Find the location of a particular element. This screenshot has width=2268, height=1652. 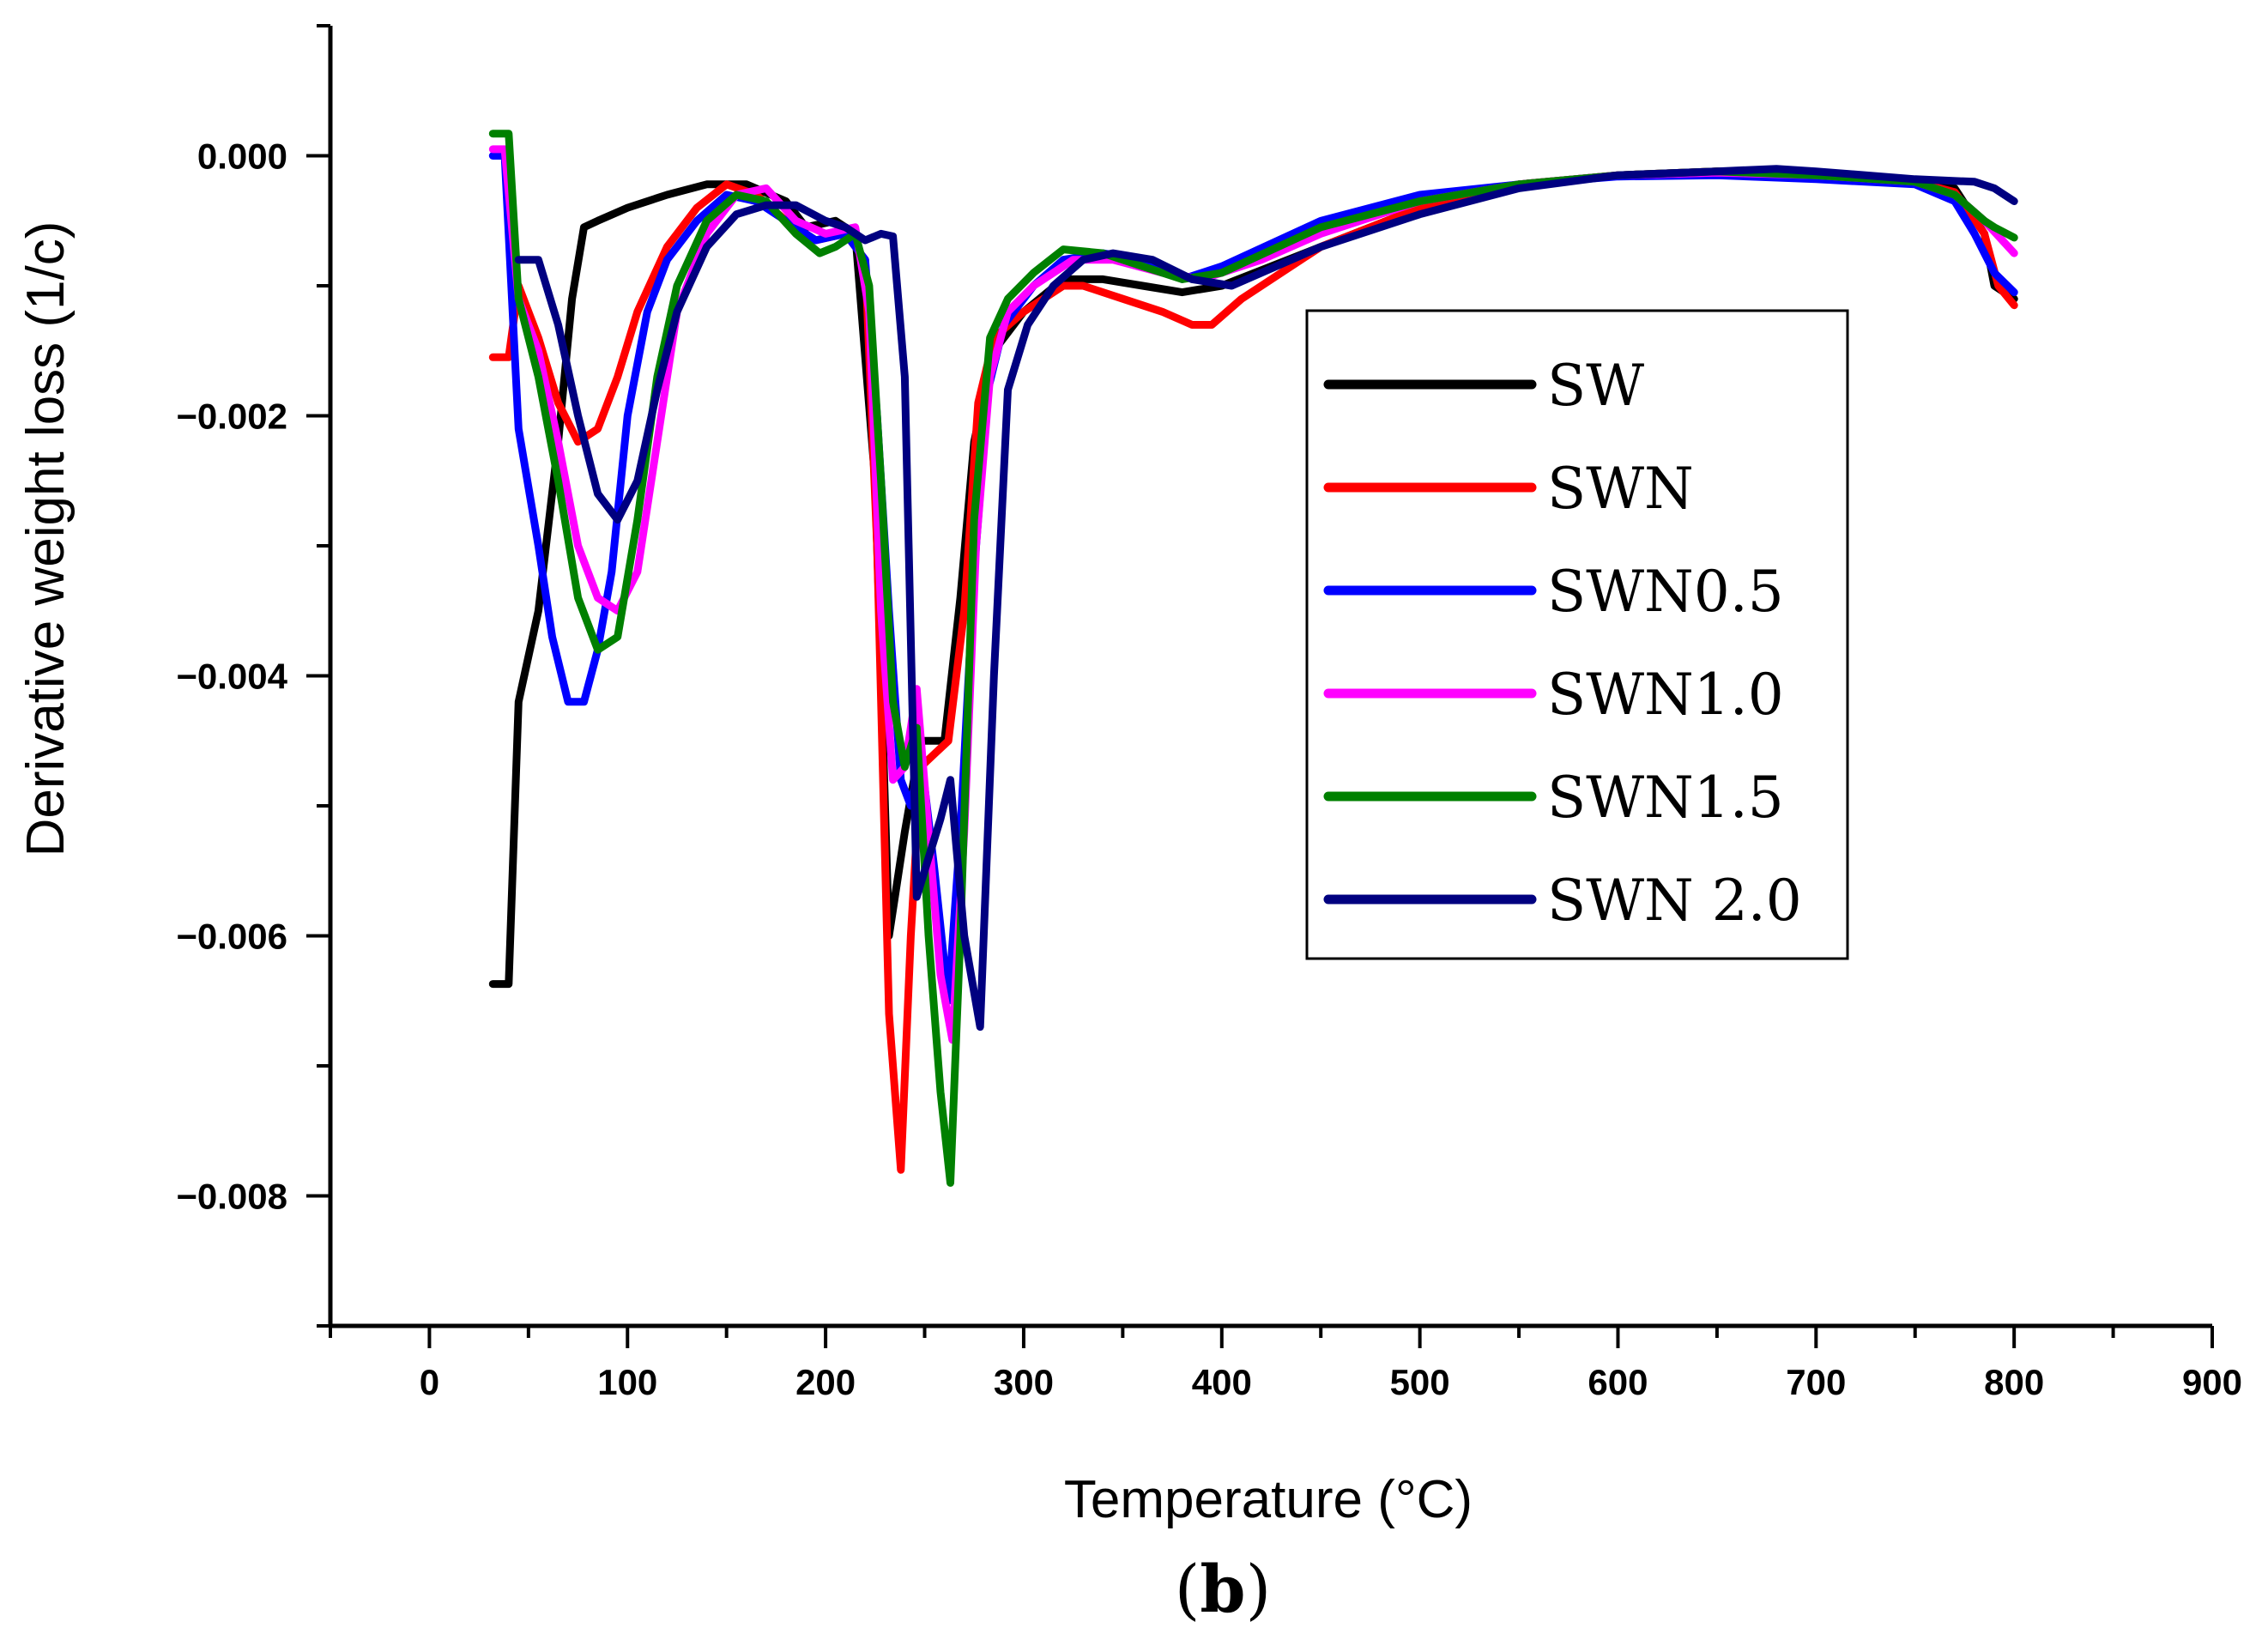

figure-caption: (b) is located at coordinates (1223, 1589).